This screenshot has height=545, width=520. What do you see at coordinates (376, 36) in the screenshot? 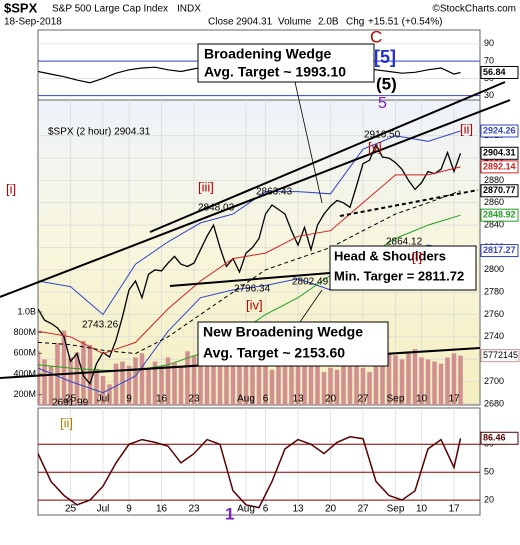
I see `wave-label: C` at bounding box center [376, 36].